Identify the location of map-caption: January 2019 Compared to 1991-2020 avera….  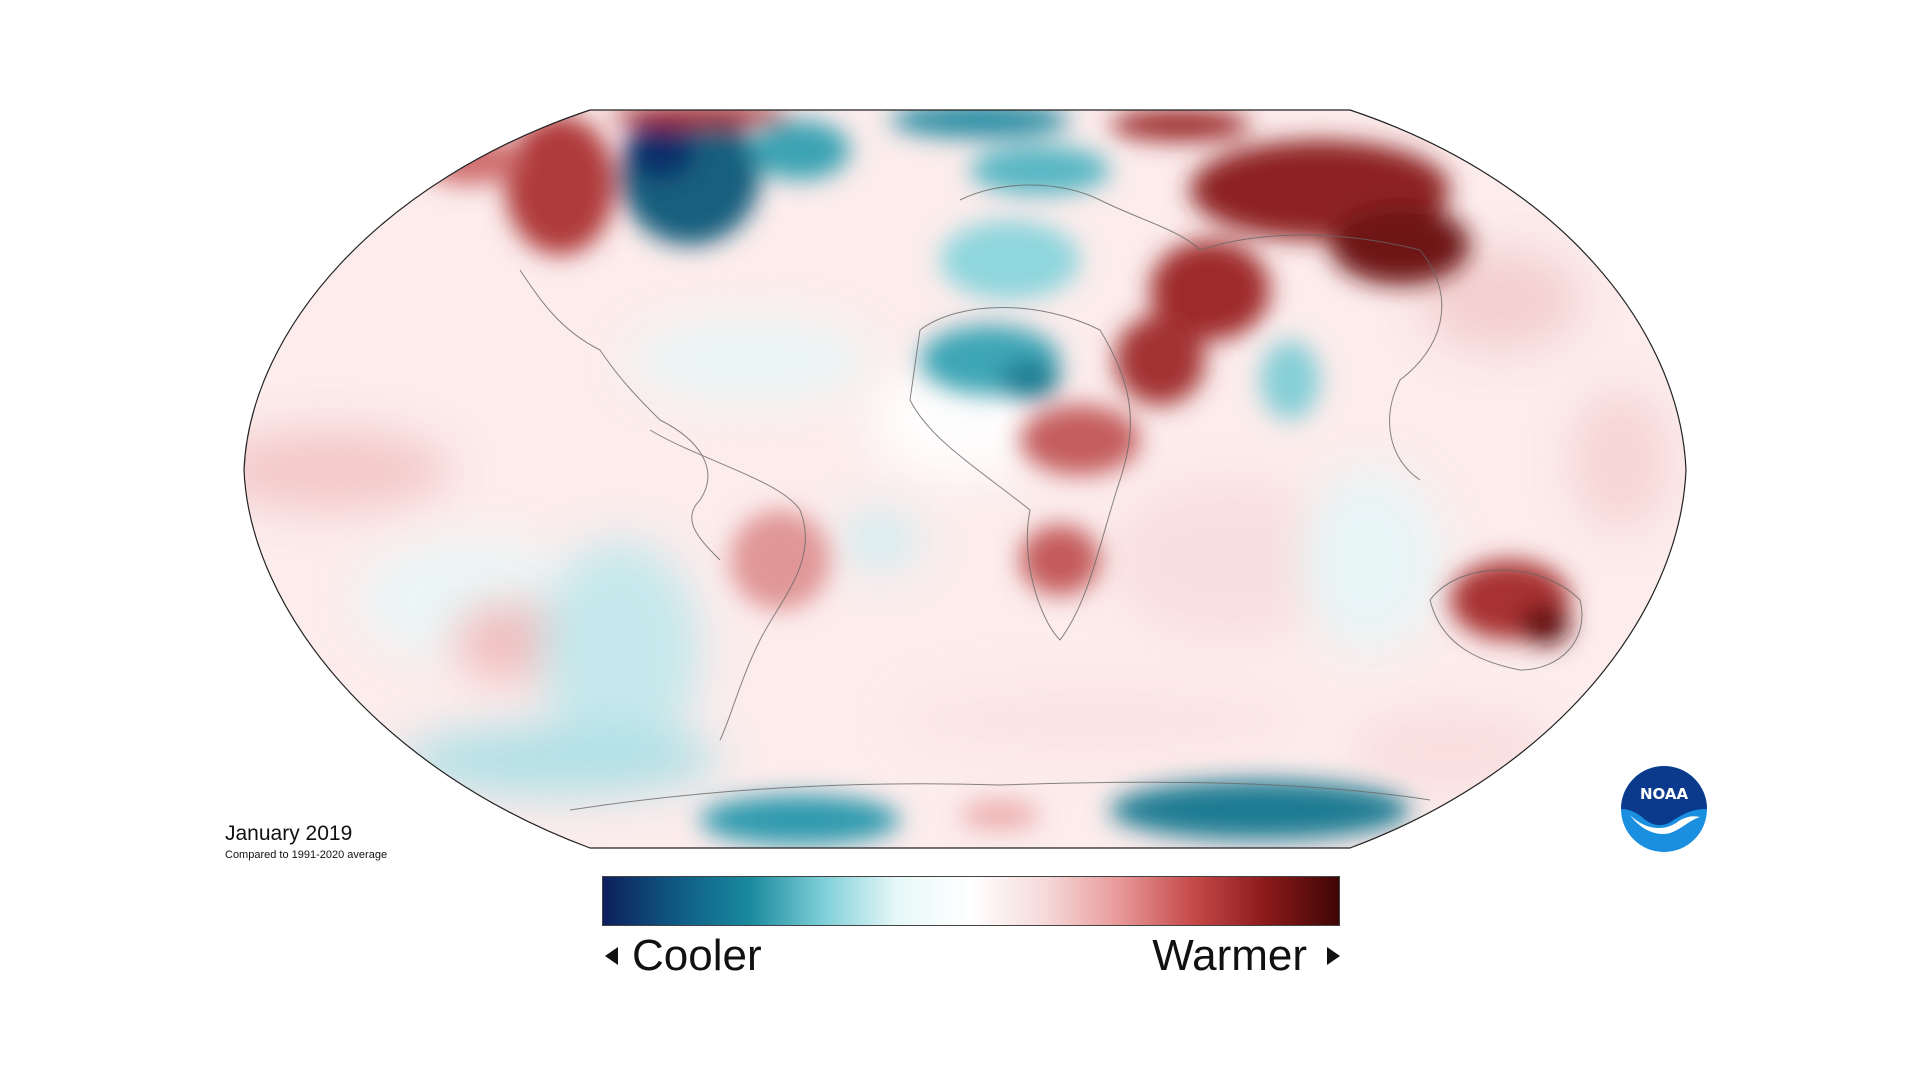
(306, 842).